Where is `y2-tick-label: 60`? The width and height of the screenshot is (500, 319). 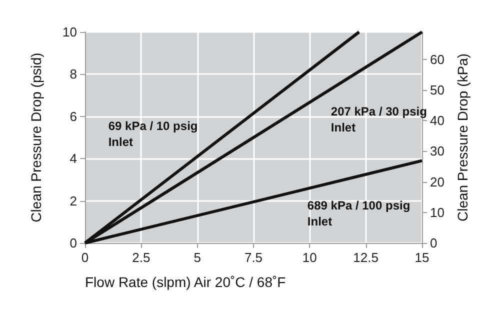 y2-tick-label: 60 is located at coordinates (437, 59).